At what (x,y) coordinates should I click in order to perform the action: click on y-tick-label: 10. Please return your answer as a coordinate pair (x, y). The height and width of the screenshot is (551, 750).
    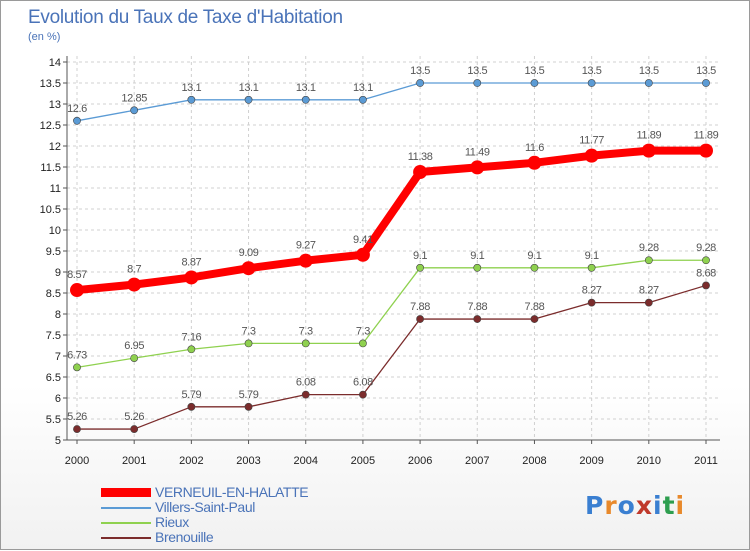
    Looking at the image, I should click on (55, 231).